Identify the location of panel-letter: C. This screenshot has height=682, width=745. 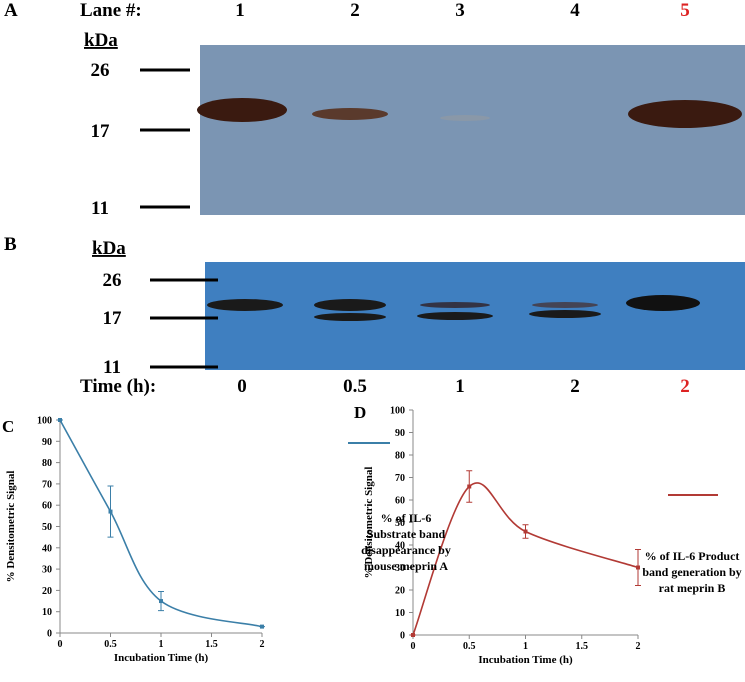
(8, 426).